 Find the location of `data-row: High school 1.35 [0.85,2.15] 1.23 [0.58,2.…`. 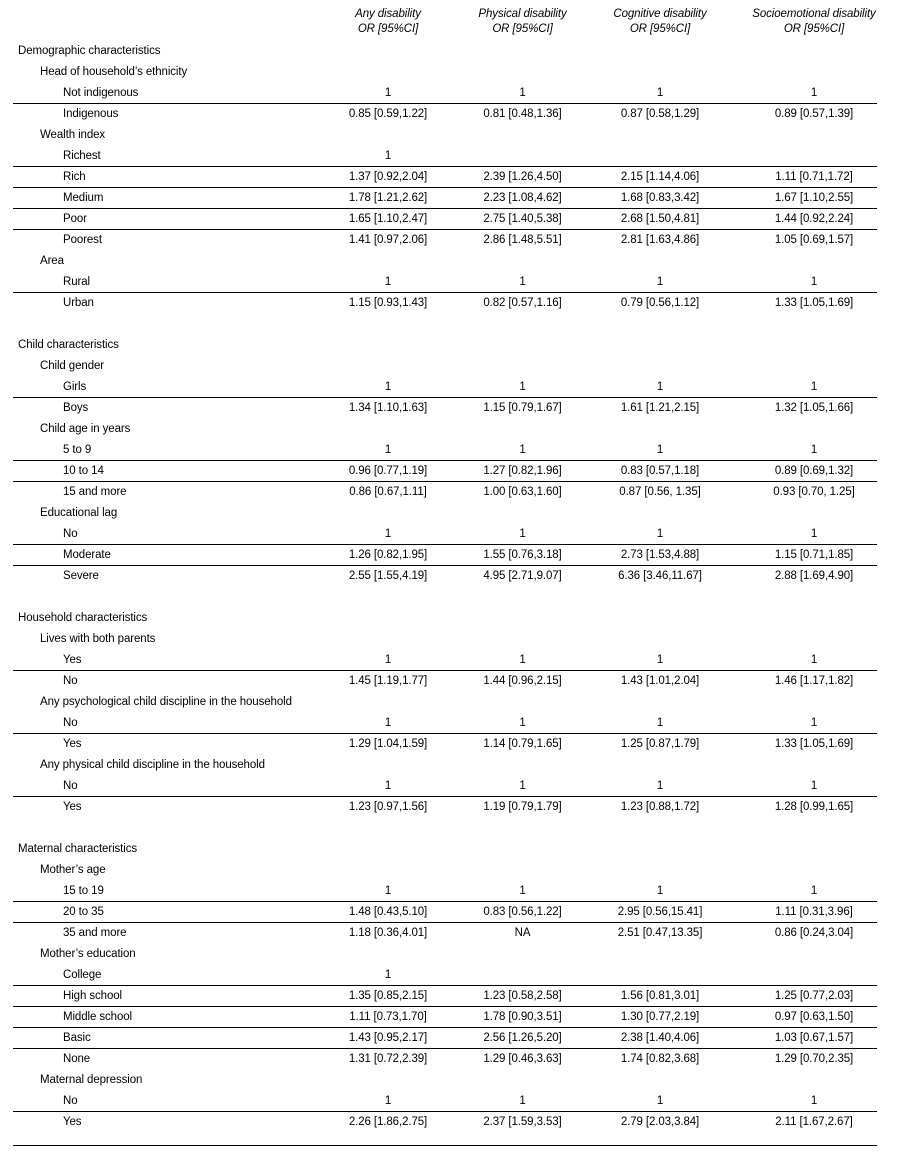

data-row: High school 1.35 [0.85,2.15] 1.23 [0.58,2.… is located at coordinates (445, 995).